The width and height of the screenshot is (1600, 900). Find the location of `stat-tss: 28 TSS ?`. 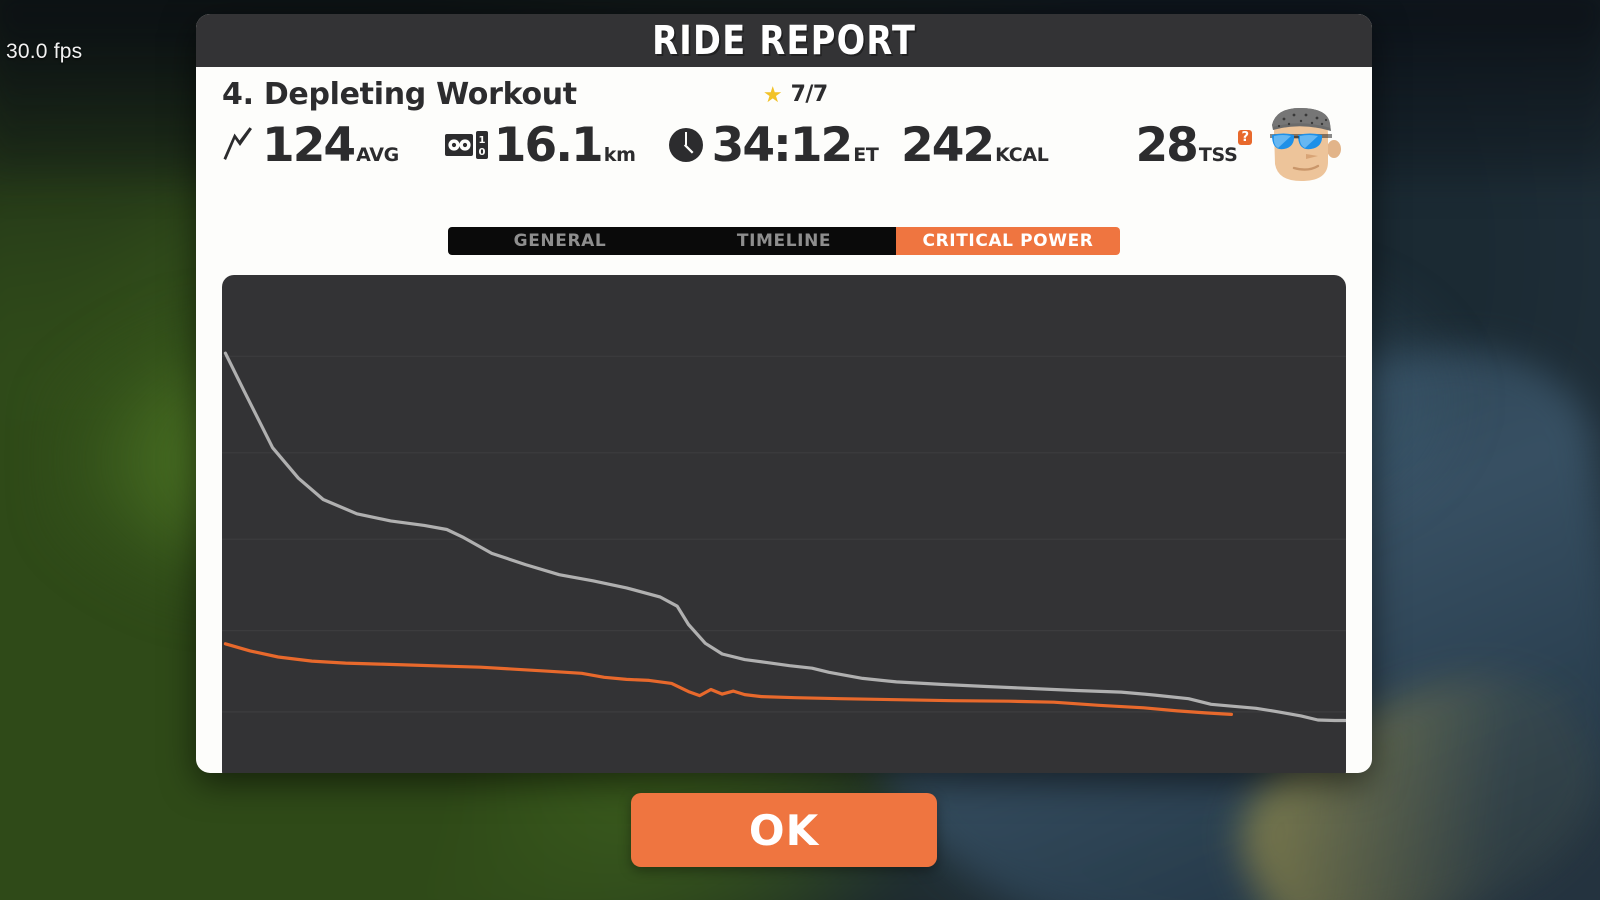

stat-tss: 28 TSS ? is located at coordinates (1193, 145).